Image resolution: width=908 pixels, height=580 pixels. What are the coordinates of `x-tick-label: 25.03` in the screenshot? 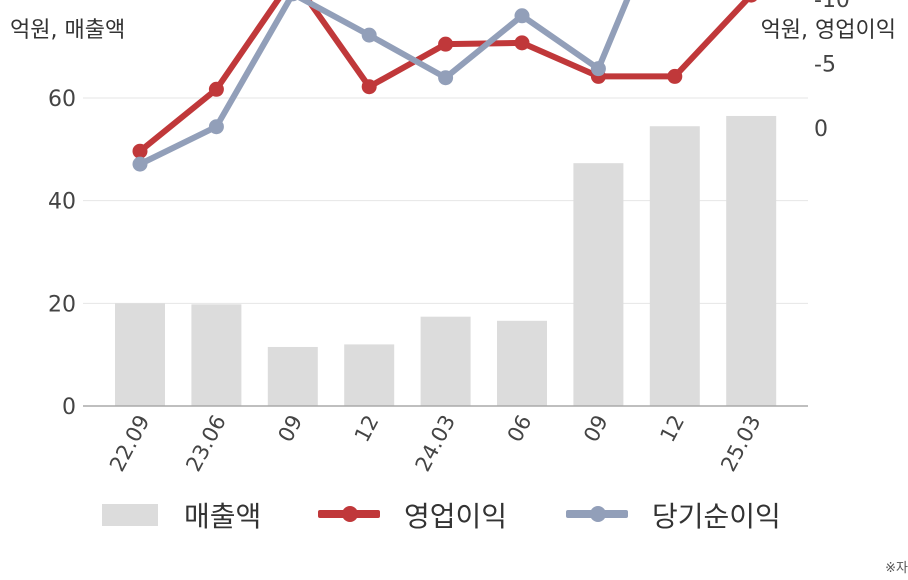 It's located at (740, 443).